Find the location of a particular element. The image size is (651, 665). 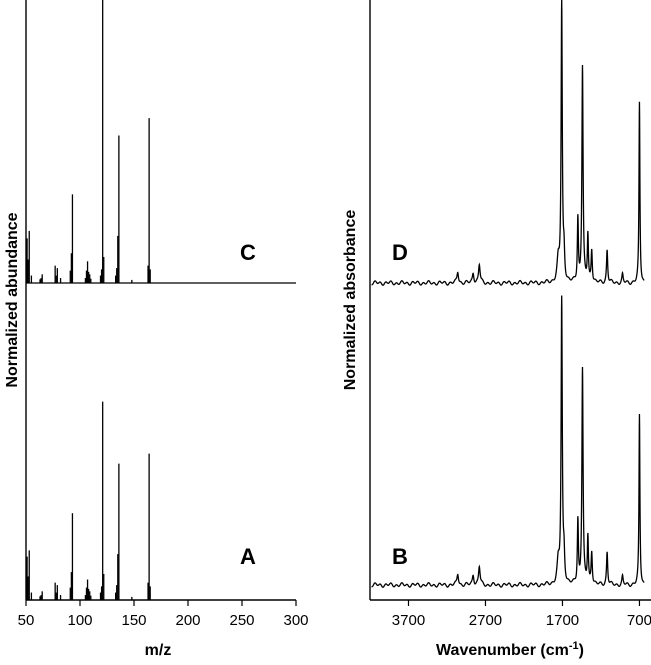

ms-x-tick-label: 250 is located at coordinates (241, 620).